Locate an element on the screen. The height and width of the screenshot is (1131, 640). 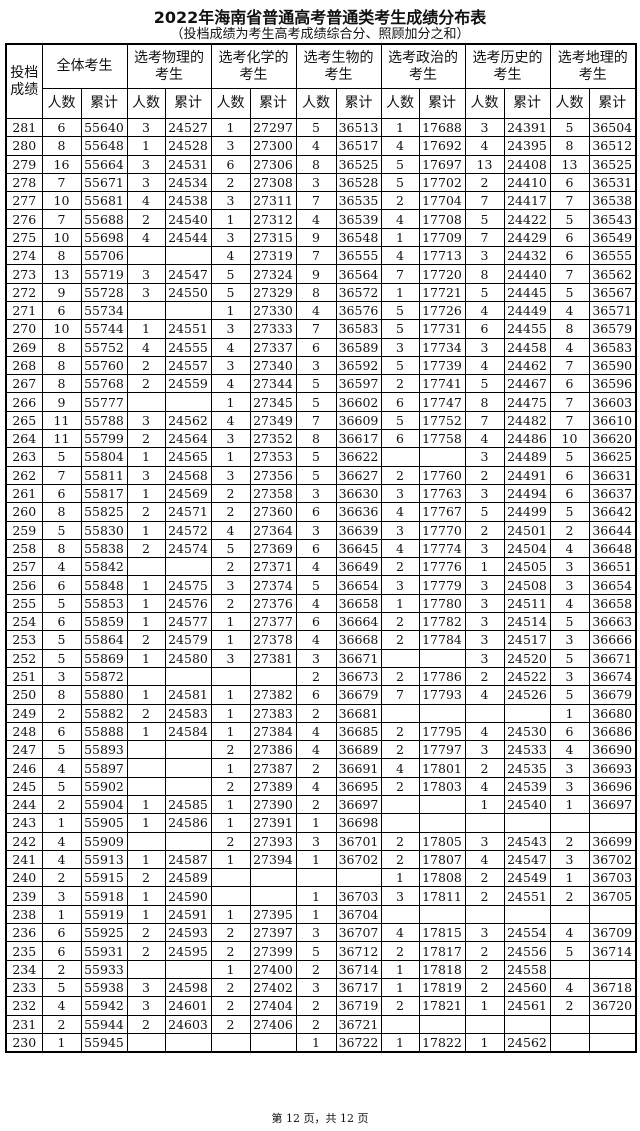
cumulative-cell: 36720 is located at coordinates (612, 1006).